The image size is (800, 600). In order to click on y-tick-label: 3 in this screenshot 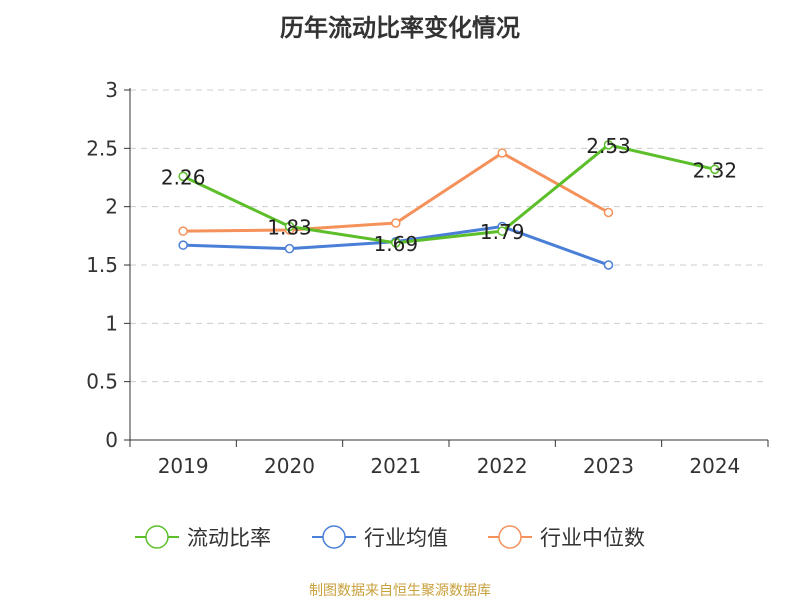, I will do `click(111, 90)`.